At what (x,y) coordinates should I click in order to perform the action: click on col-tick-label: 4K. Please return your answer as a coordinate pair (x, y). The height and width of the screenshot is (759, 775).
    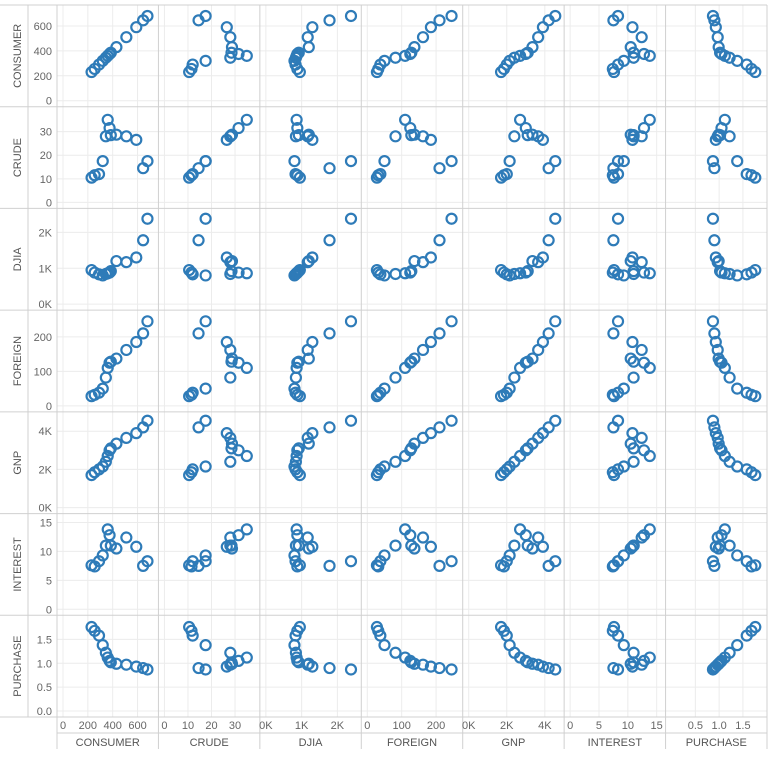
    Looking at the image, I should click on (545, 726).